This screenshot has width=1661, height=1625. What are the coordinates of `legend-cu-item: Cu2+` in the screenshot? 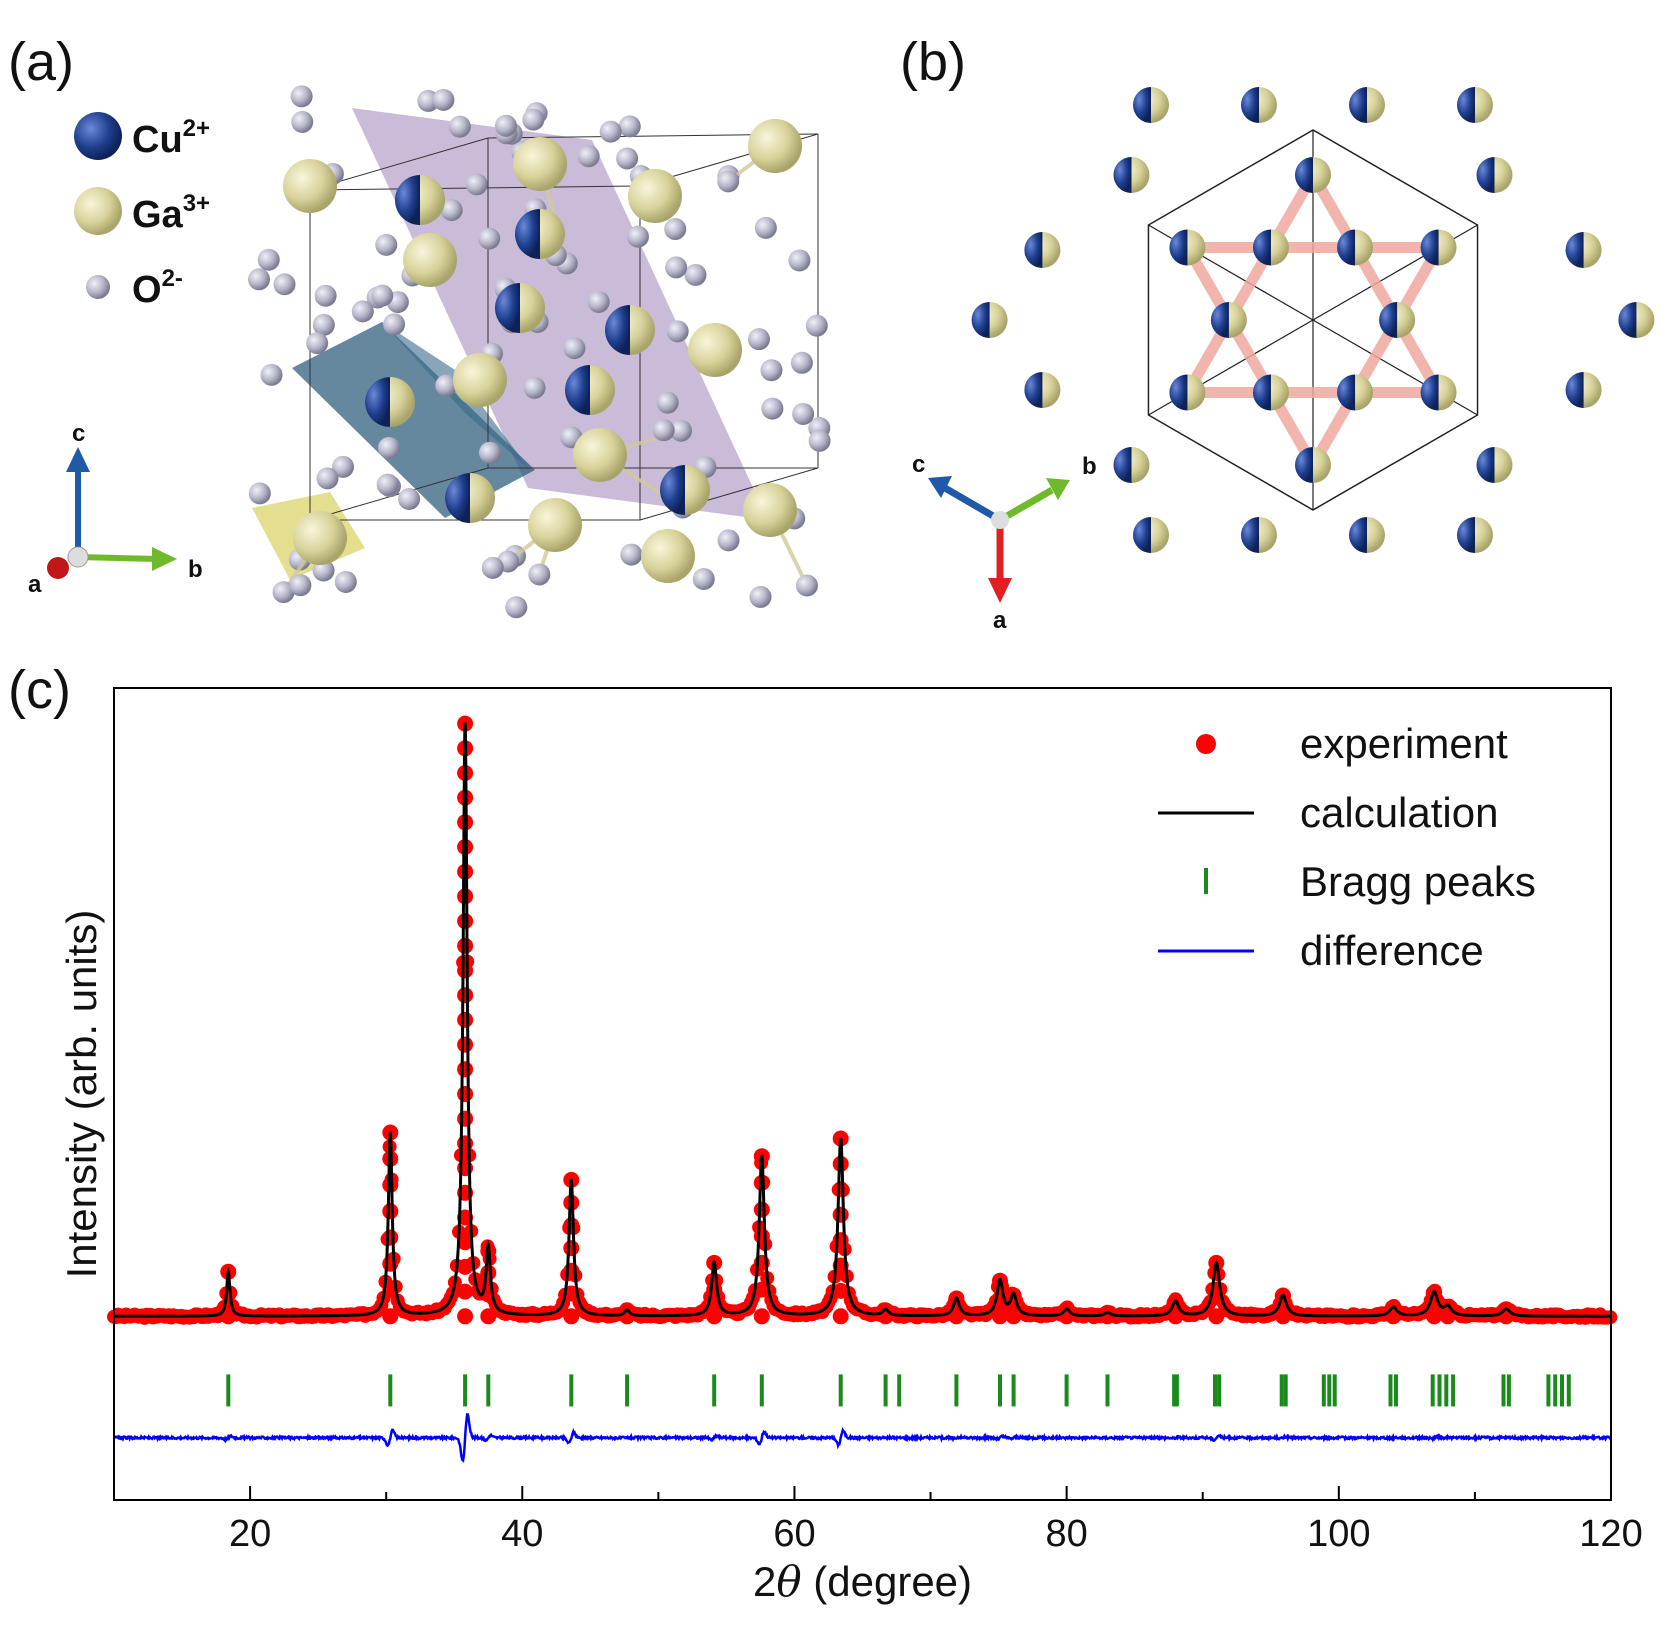 It's located at (142, 136).